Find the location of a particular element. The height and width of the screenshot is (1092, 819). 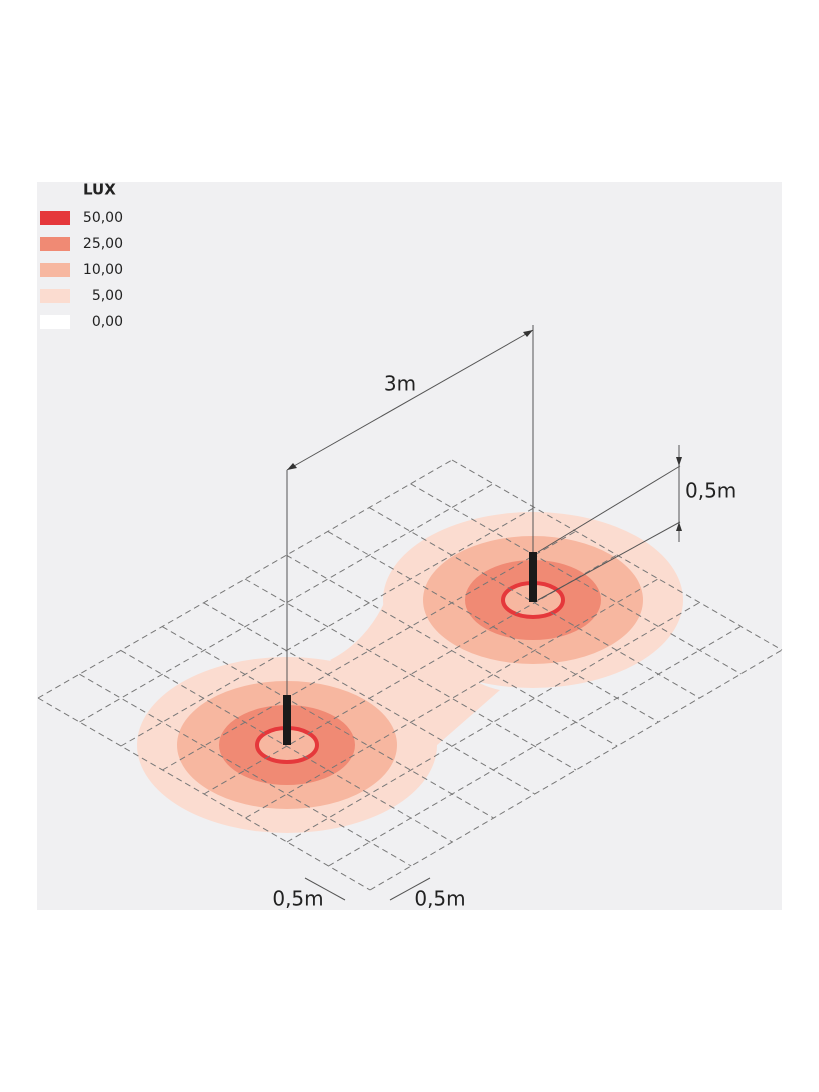

contour is located at coordinates (415, 675).